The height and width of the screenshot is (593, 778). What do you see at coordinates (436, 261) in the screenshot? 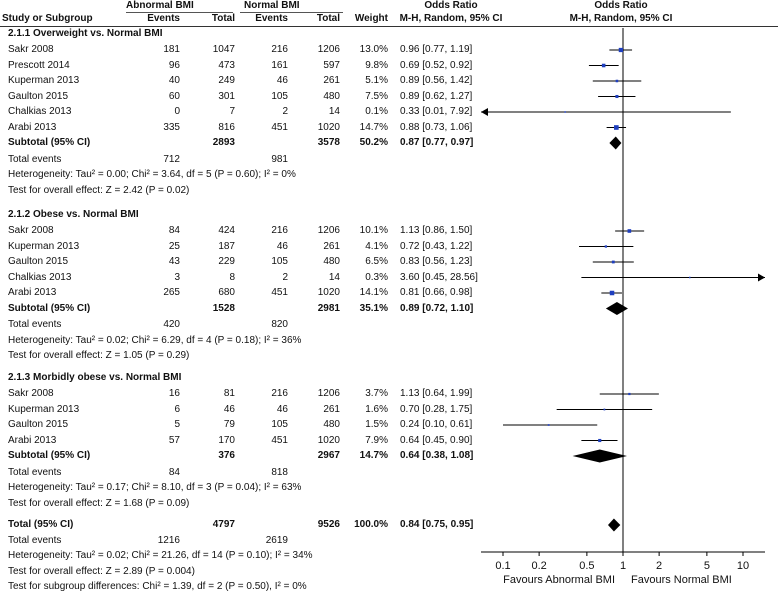
I see `study-odds-ratio: 0.83 [0.56, 1.23]` at bounding box center [436, 261].